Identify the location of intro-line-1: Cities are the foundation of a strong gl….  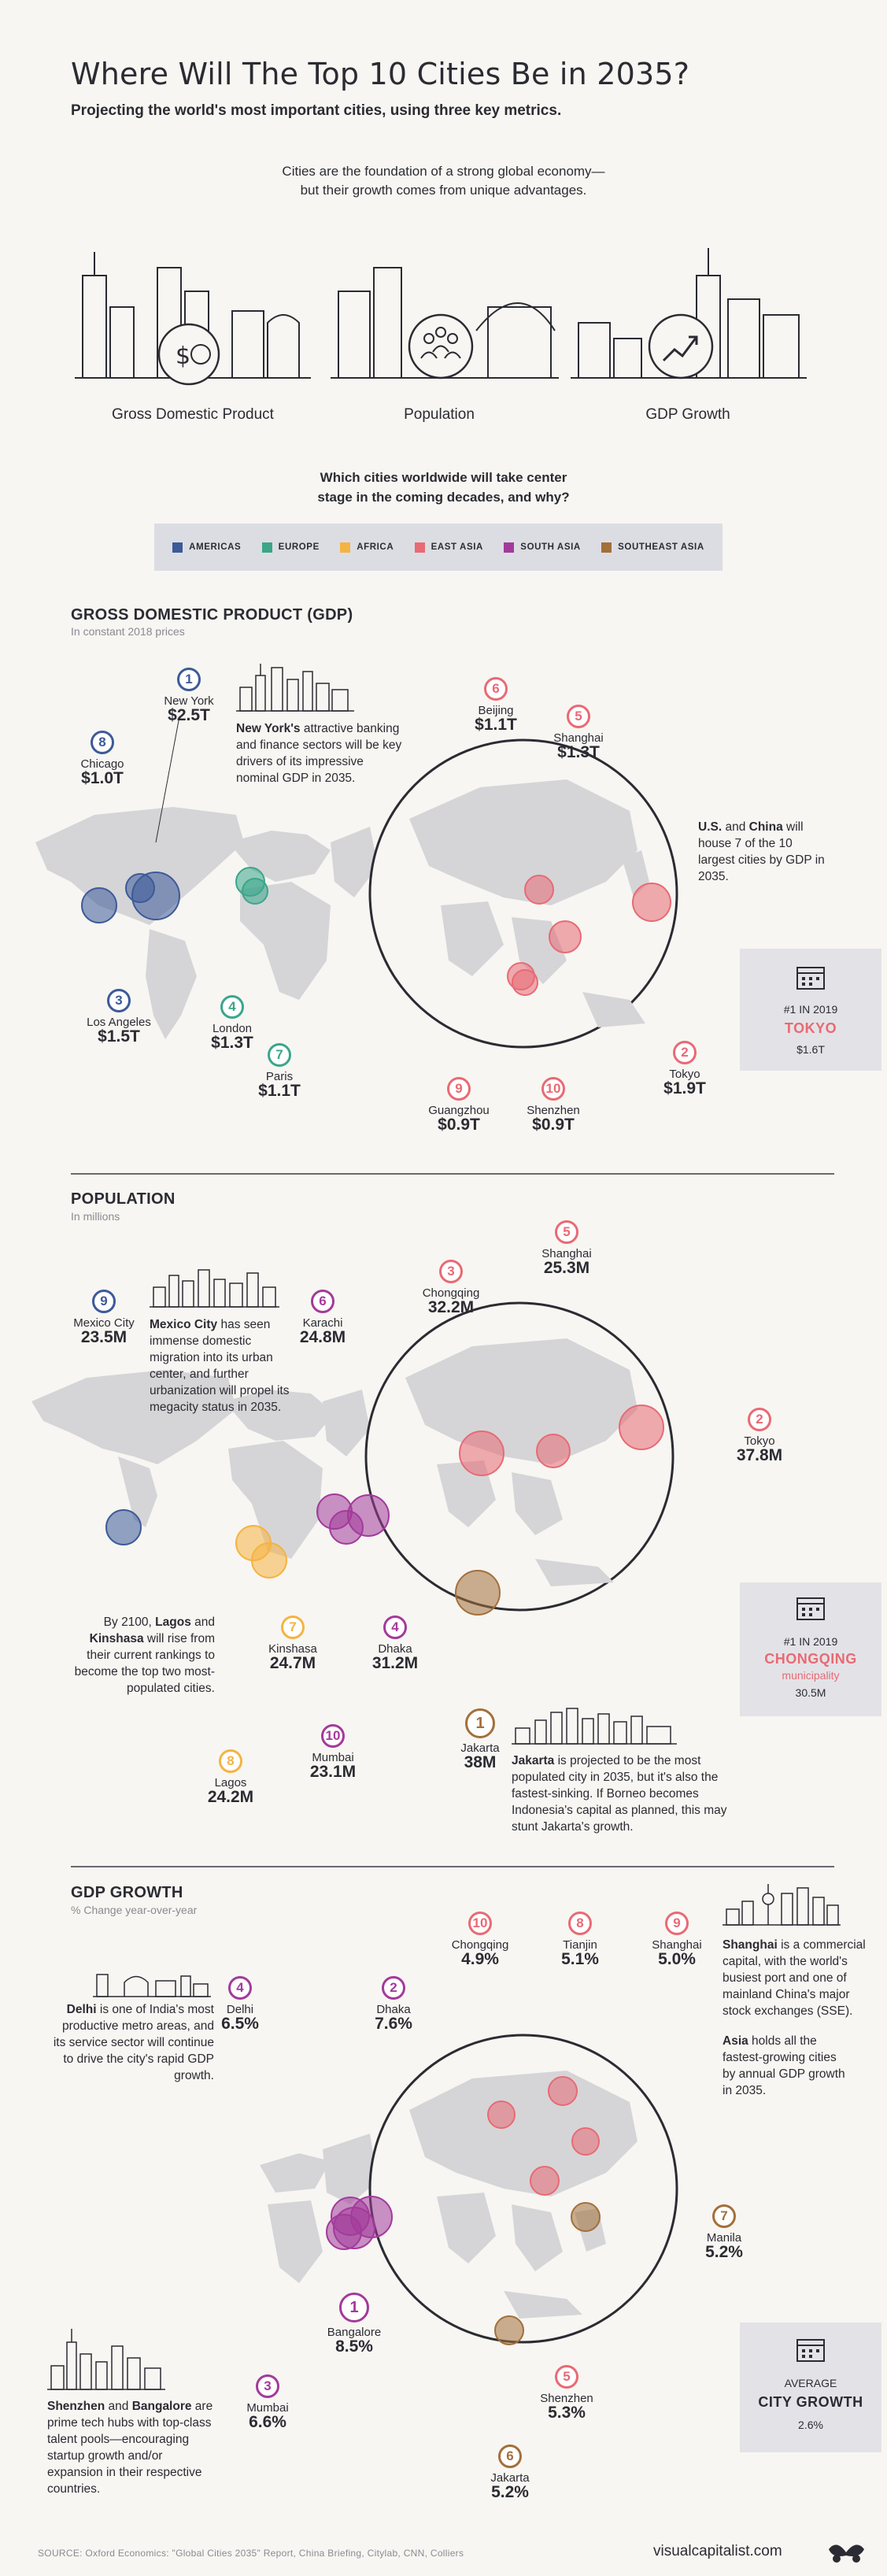
(443, 171).